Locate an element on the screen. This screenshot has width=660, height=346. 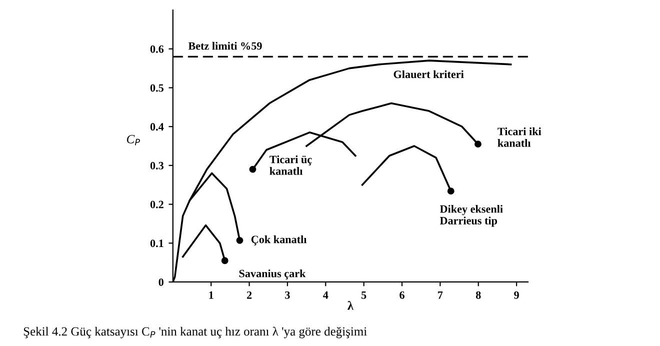
x-tick-label: 9 is located at coordinates (516, 295).